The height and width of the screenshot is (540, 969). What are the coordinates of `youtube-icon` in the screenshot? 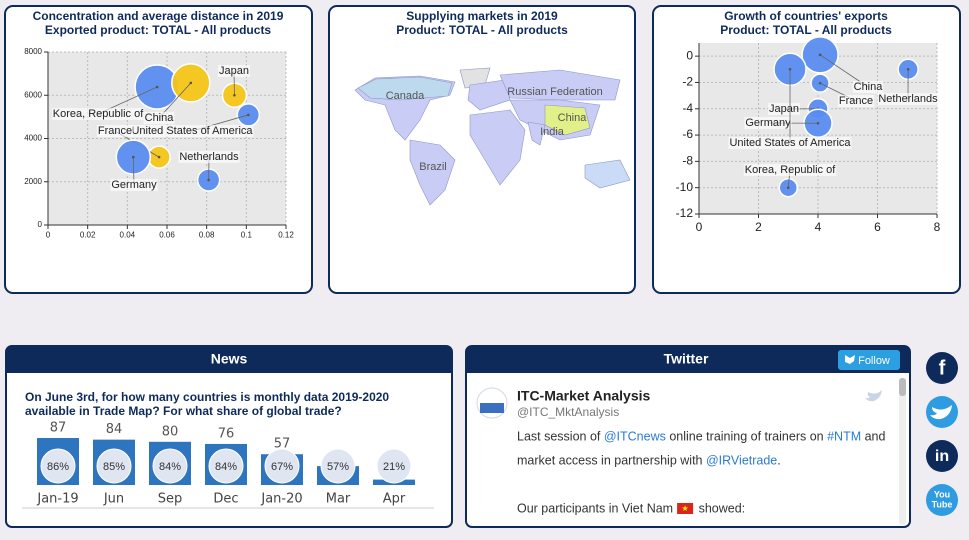 It's located at (942, 500).